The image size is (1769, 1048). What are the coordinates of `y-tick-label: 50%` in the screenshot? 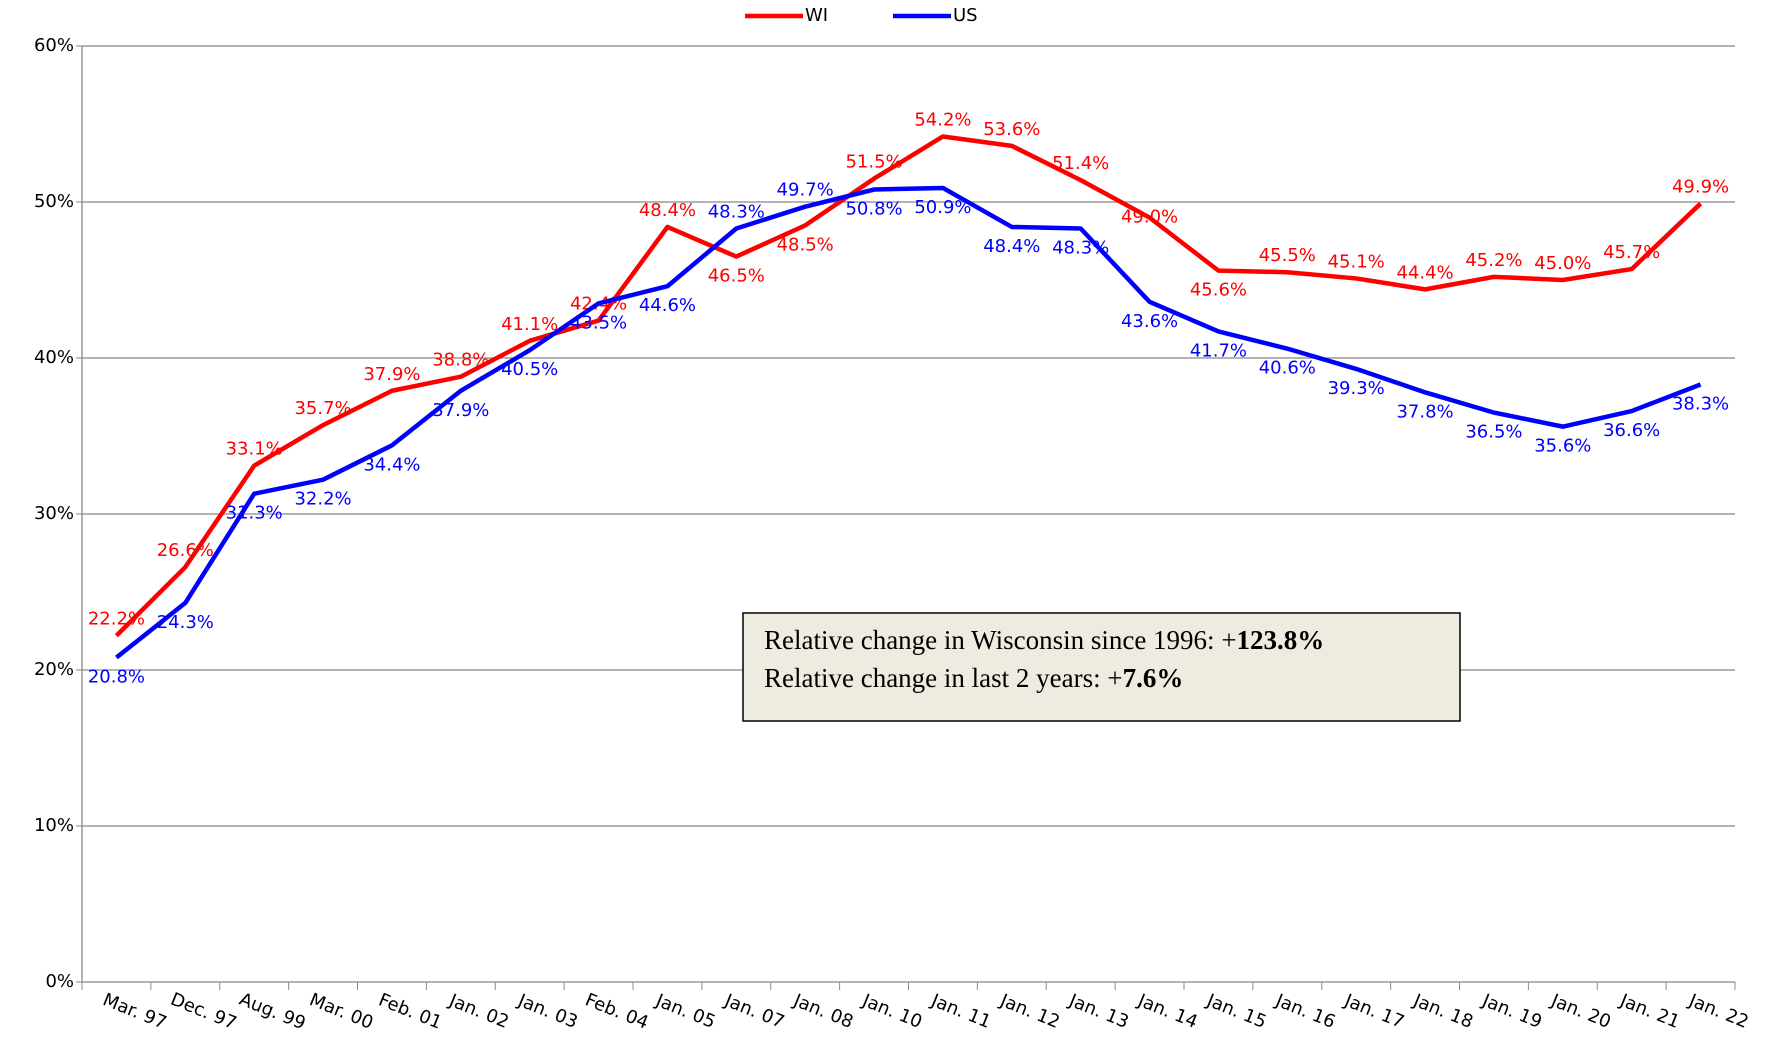 It's located at (54, 201).